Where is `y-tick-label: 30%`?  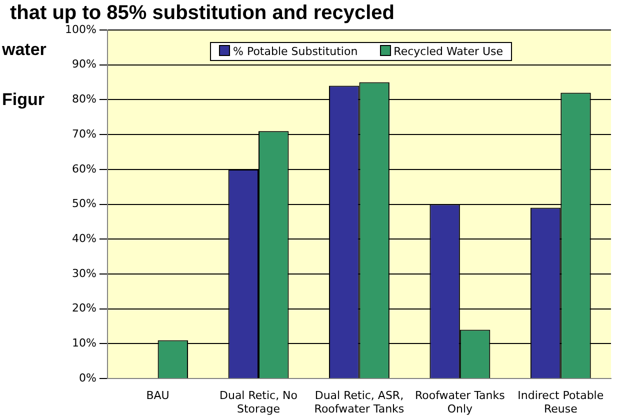
y-tick-label: 30% is located at coordinates (84, 273).